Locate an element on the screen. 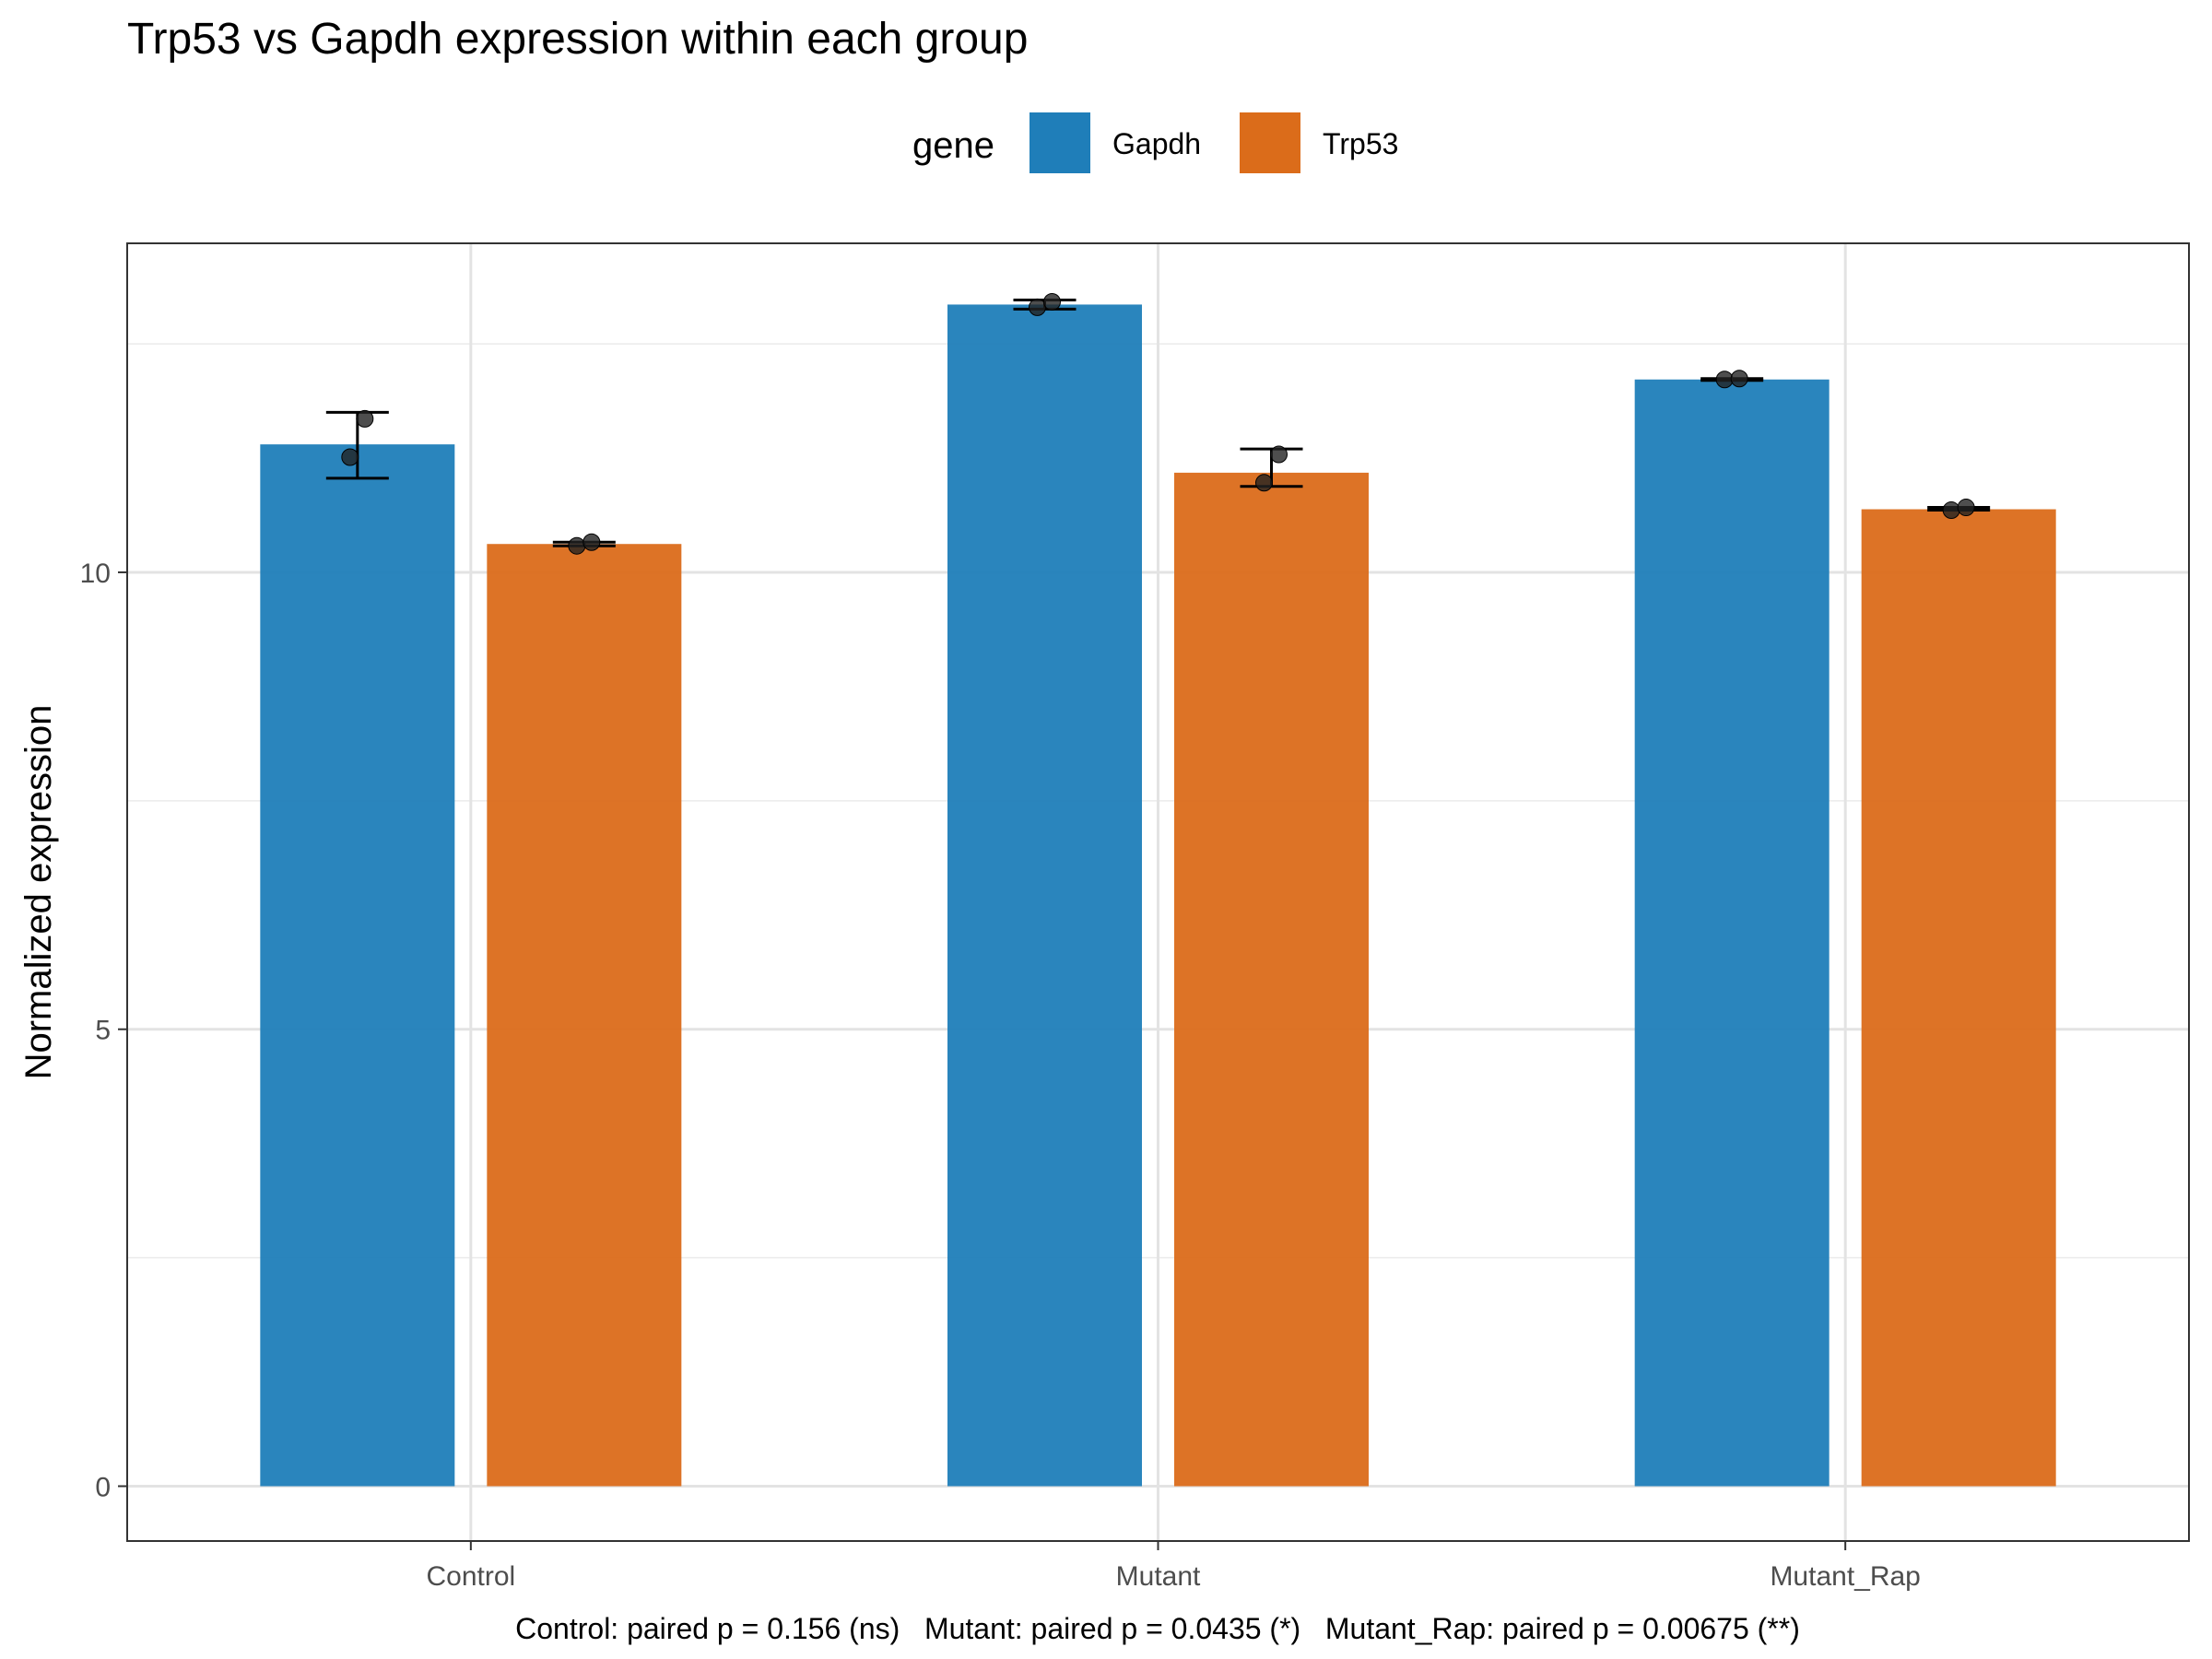  x-tick-label: Mutant is located at coordinates (1158, 1576).